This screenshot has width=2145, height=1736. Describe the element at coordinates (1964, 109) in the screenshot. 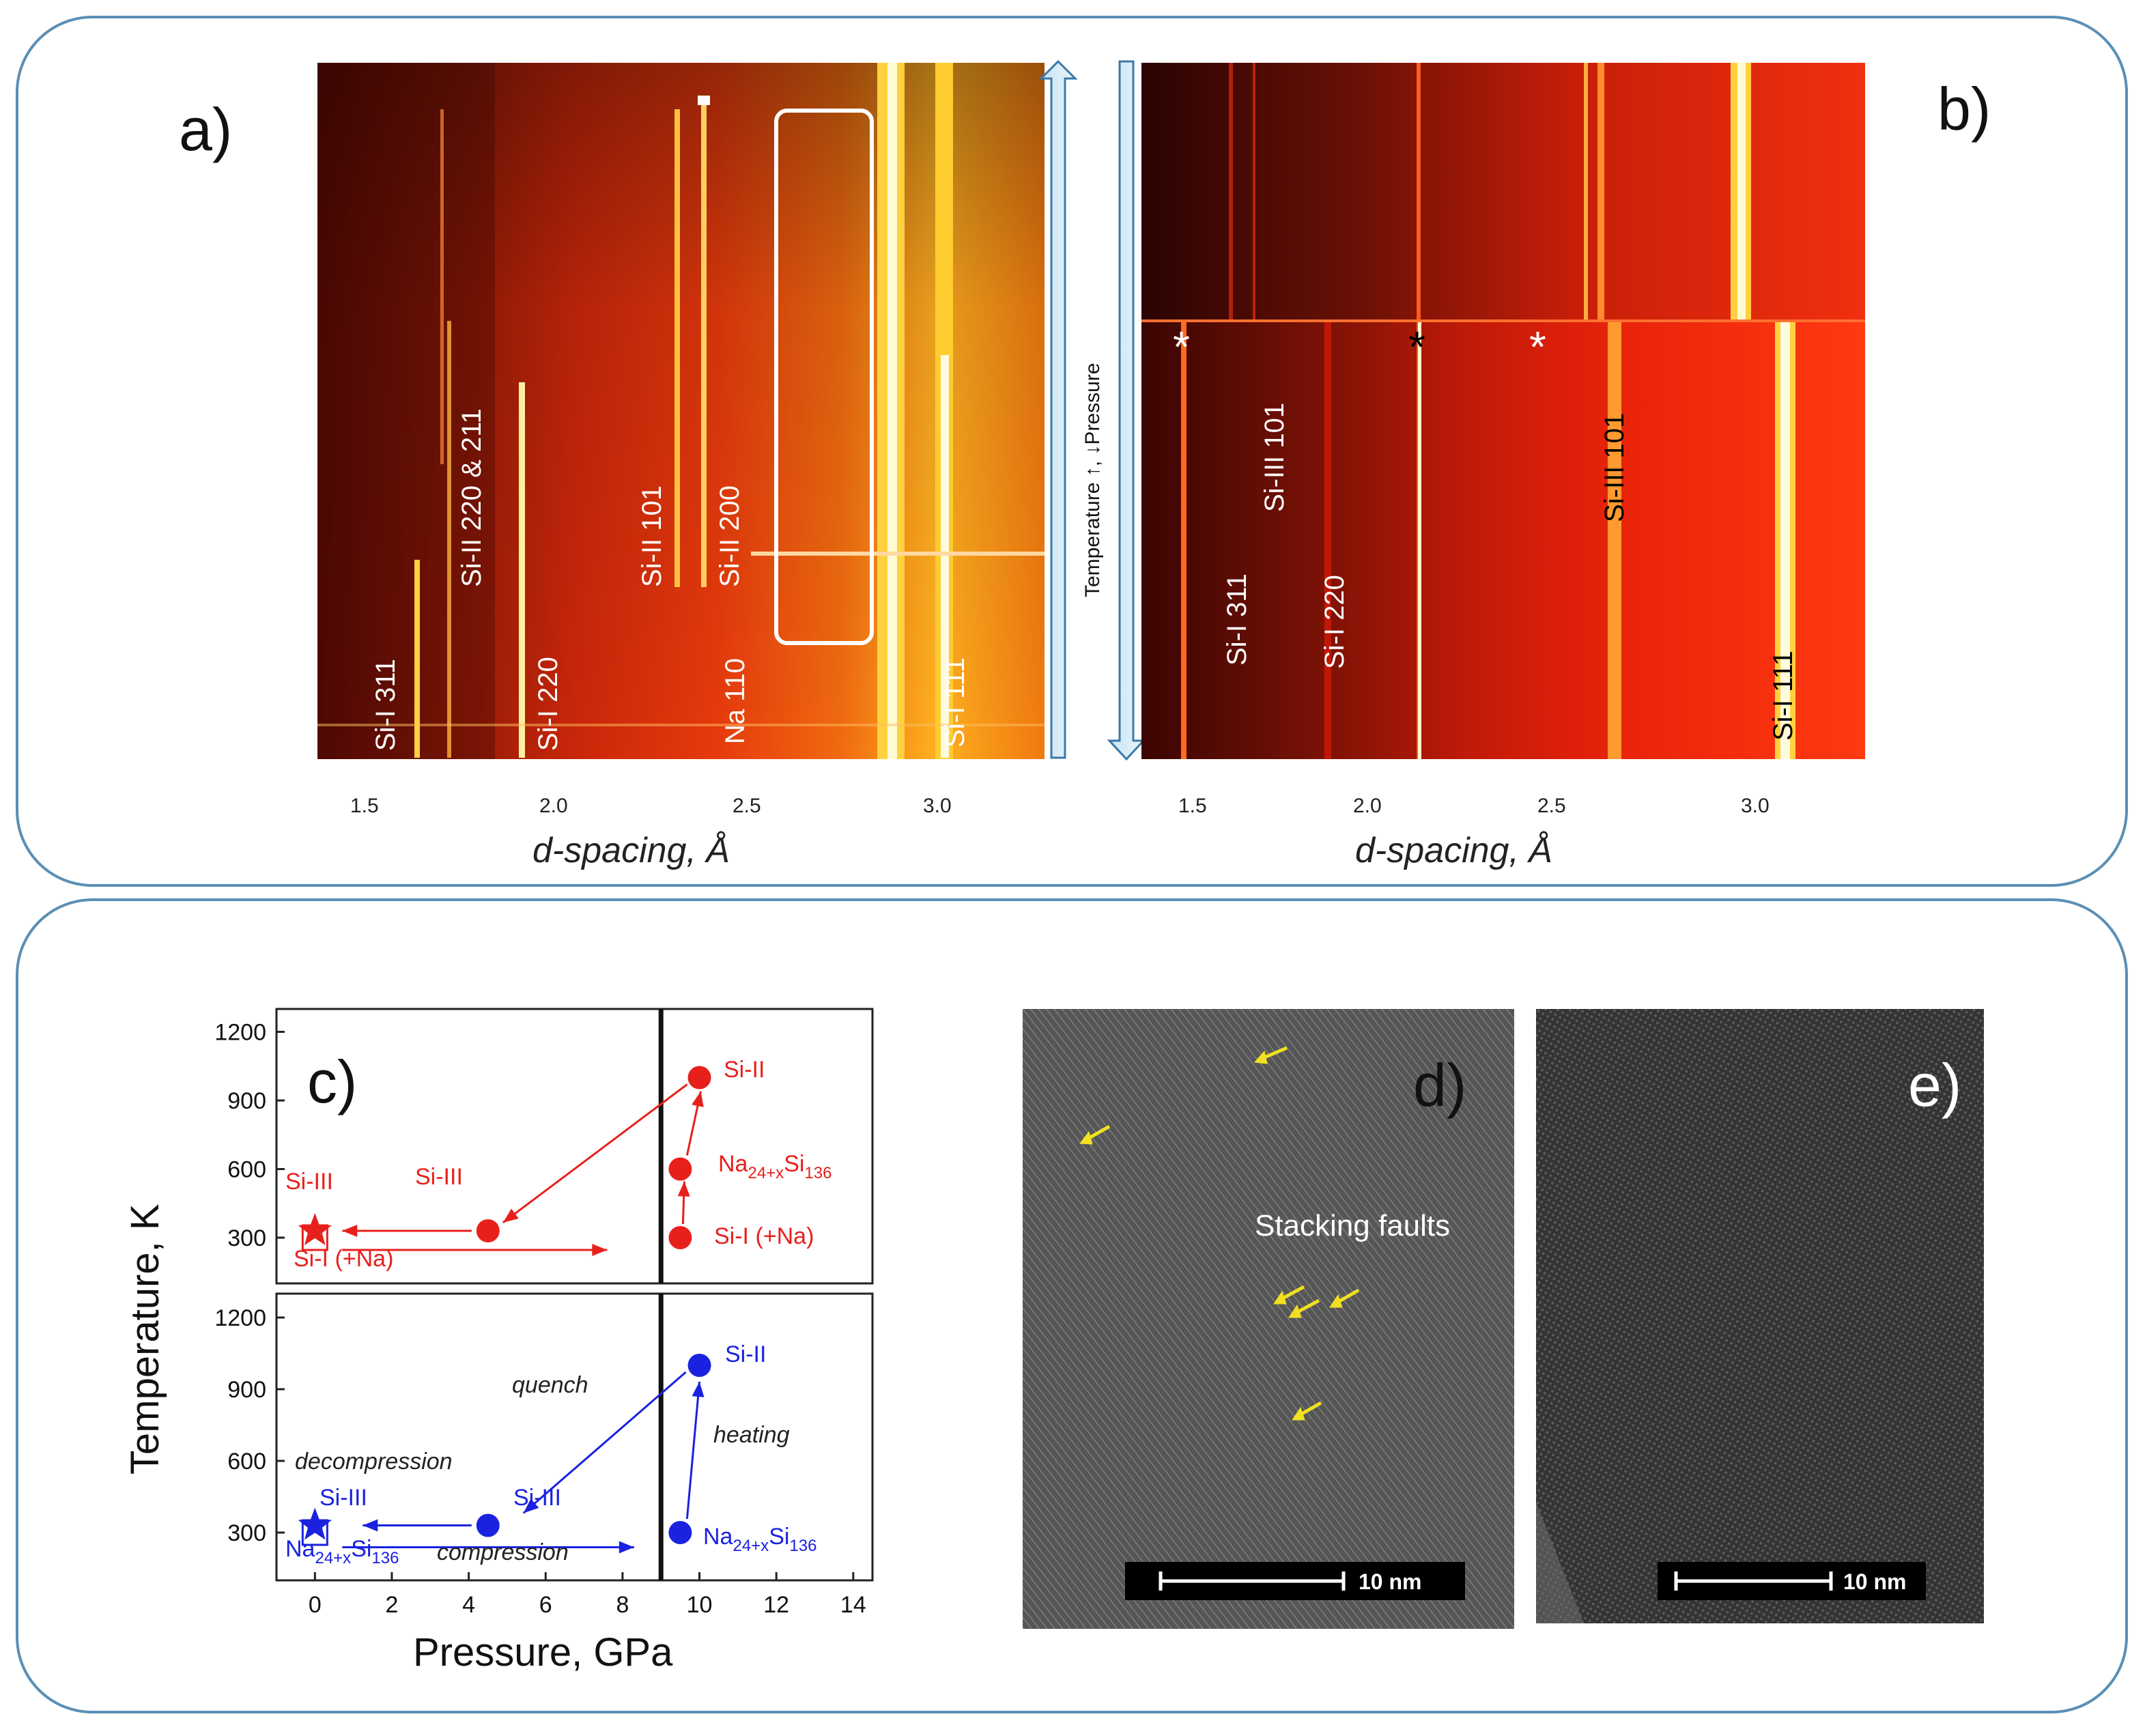

I see `panel-b-letter: b)` at that location.